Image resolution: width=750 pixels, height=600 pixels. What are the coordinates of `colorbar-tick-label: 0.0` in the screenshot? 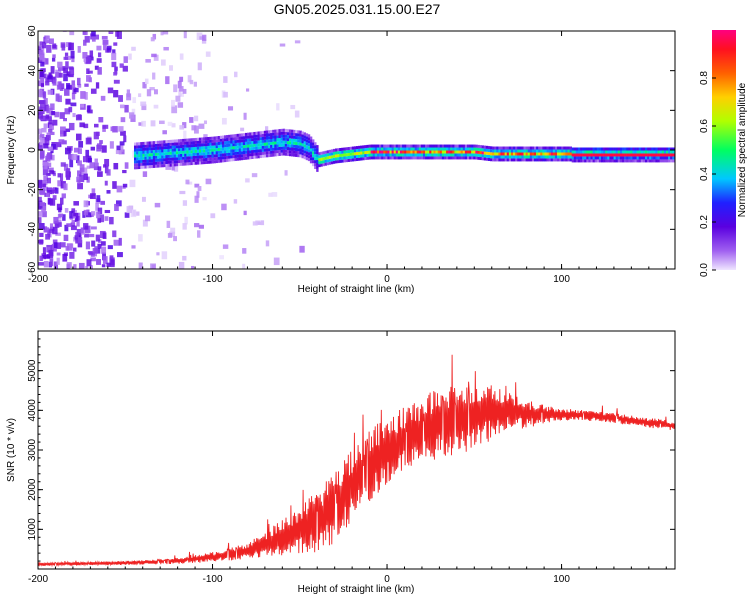 It's located at (704, 270).